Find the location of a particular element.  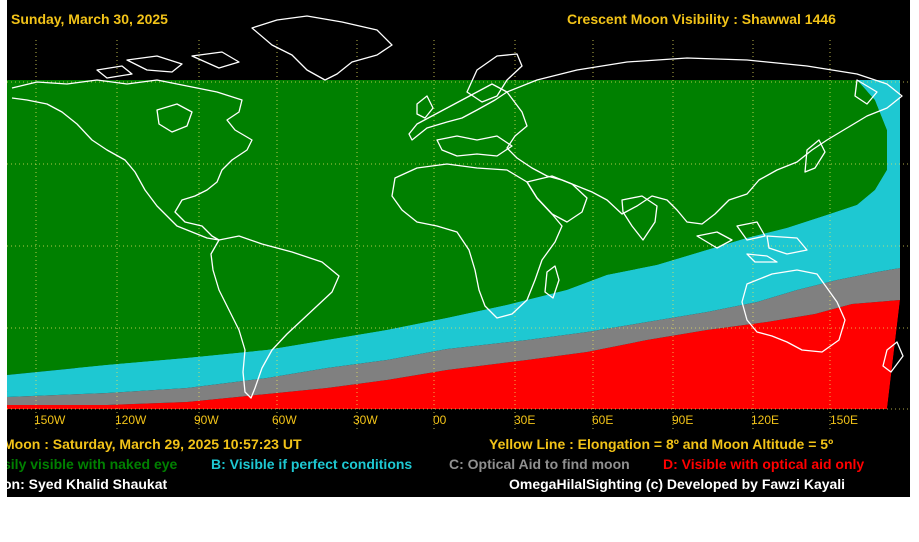

lon-label-00: 00 is located at coordinates (440, 420).